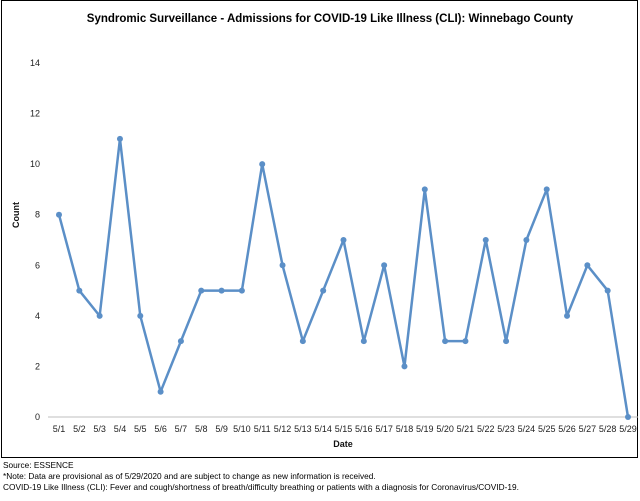 The image size is (640, 501). Describe the element at coordinates (466, 429) in the screenshot. I see `x-tick-label: 5/21` at that location.